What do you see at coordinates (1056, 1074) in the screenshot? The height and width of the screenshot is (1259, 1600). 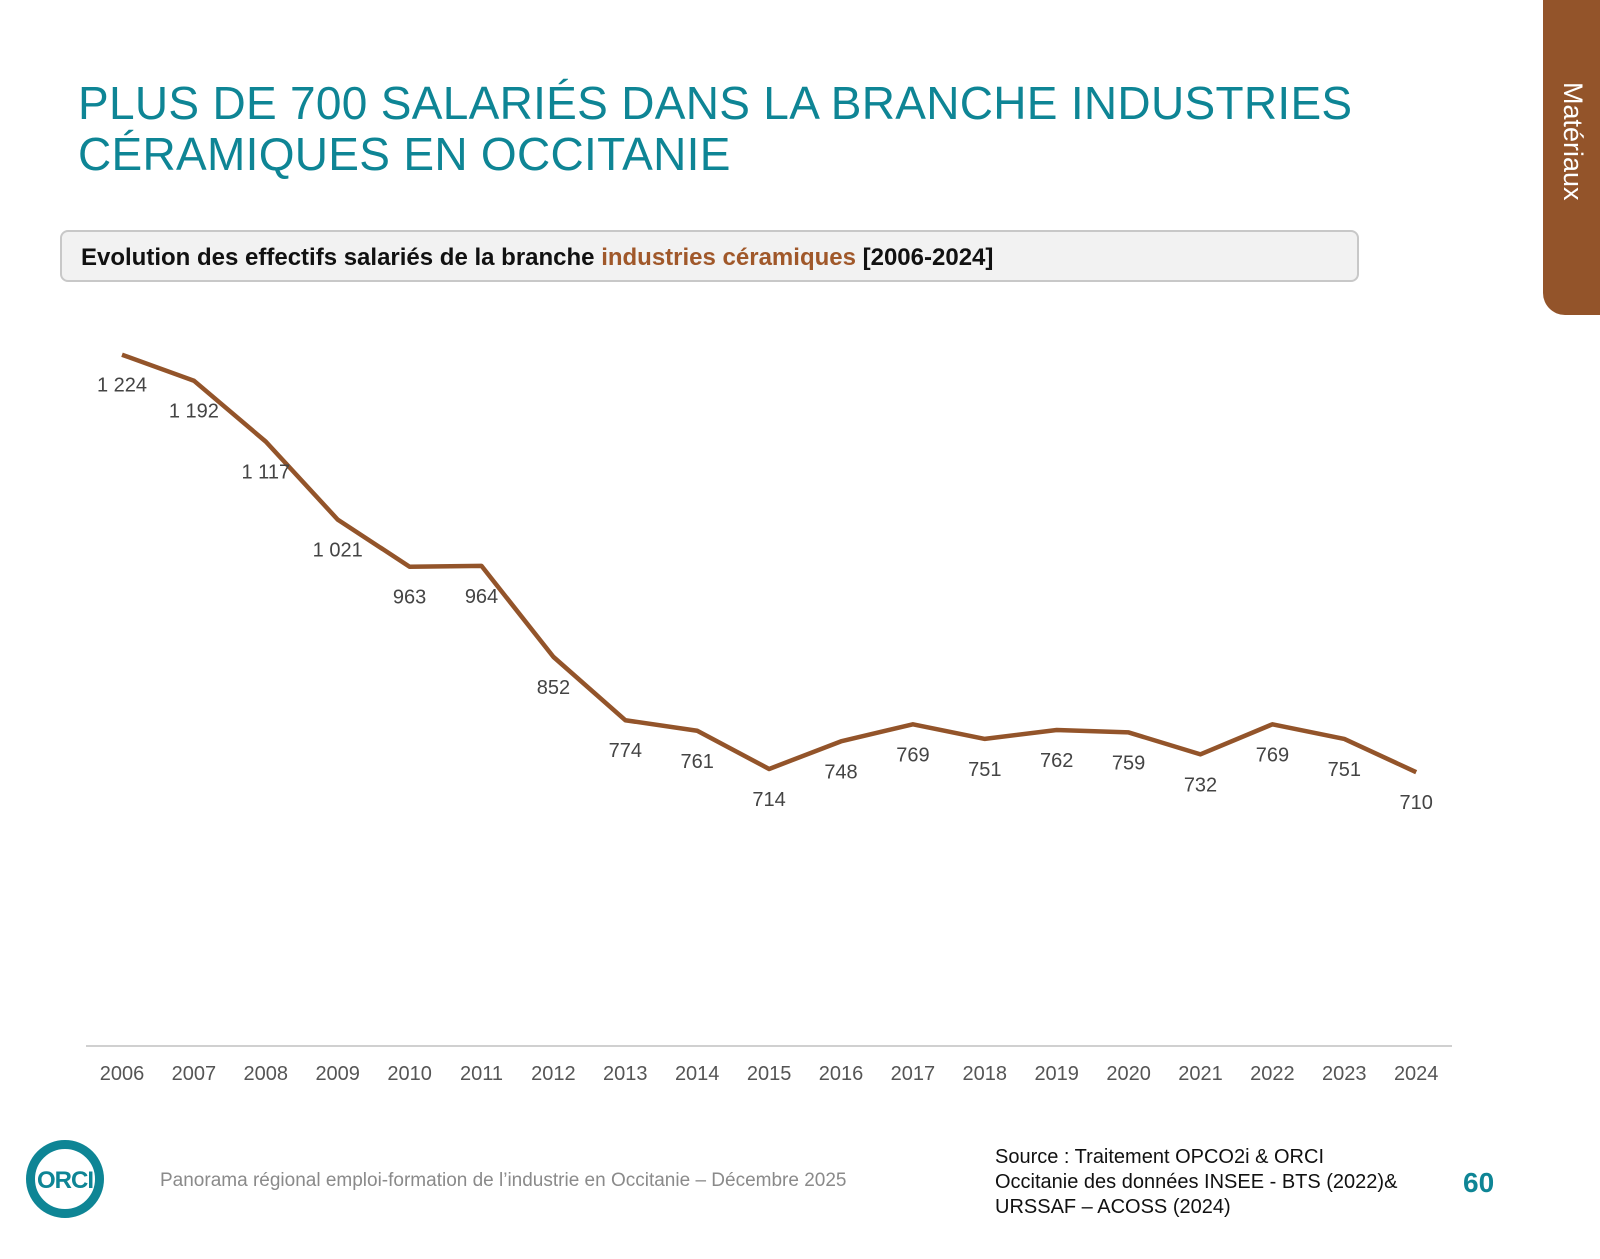 I see `x-tick-label: 2019` at bounding box center [1056, 1074].